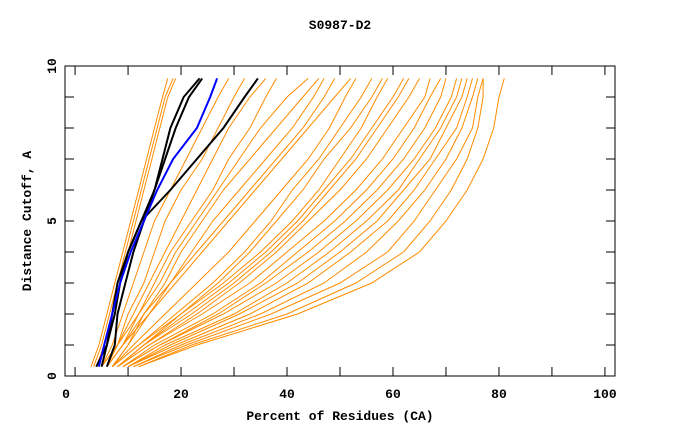 This screenshot has width=680, height=440. Describe the element at coordinates (27, 221) in the screenshot. I see `y-axis-label: Distance Cutoff, A` at that location.